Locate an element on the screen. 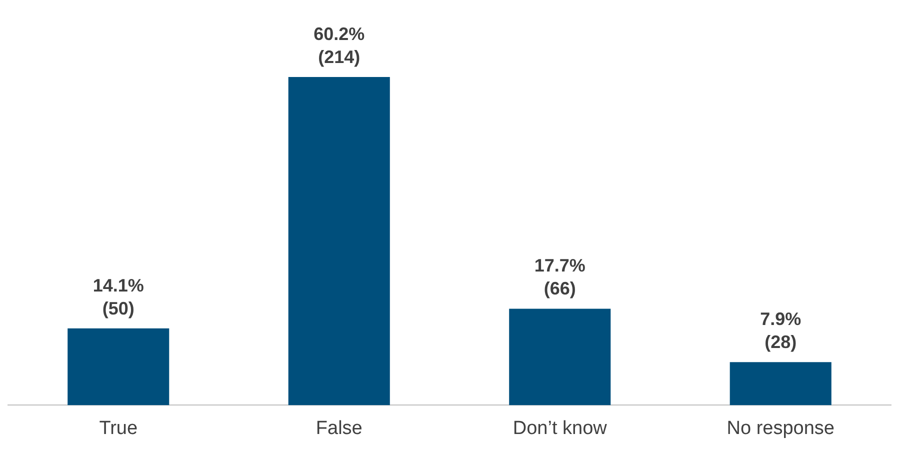 The width and height of the screenshot is (899, 452). data-label: 17.7% (66) is located at coordinates (560, 277).